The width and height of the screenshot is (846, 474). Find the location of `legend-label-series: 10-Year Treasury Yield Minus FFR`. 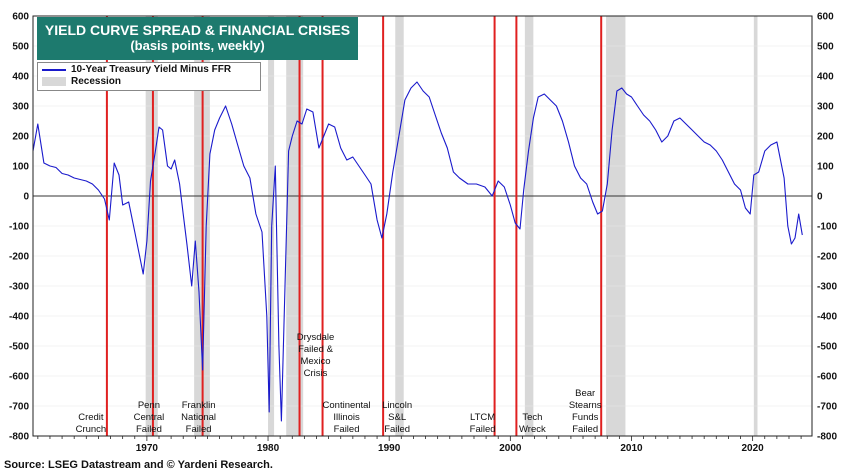

legend-label-series: 10-Year Treasury Yield Minus FFR is located at coordinates (151, 69).